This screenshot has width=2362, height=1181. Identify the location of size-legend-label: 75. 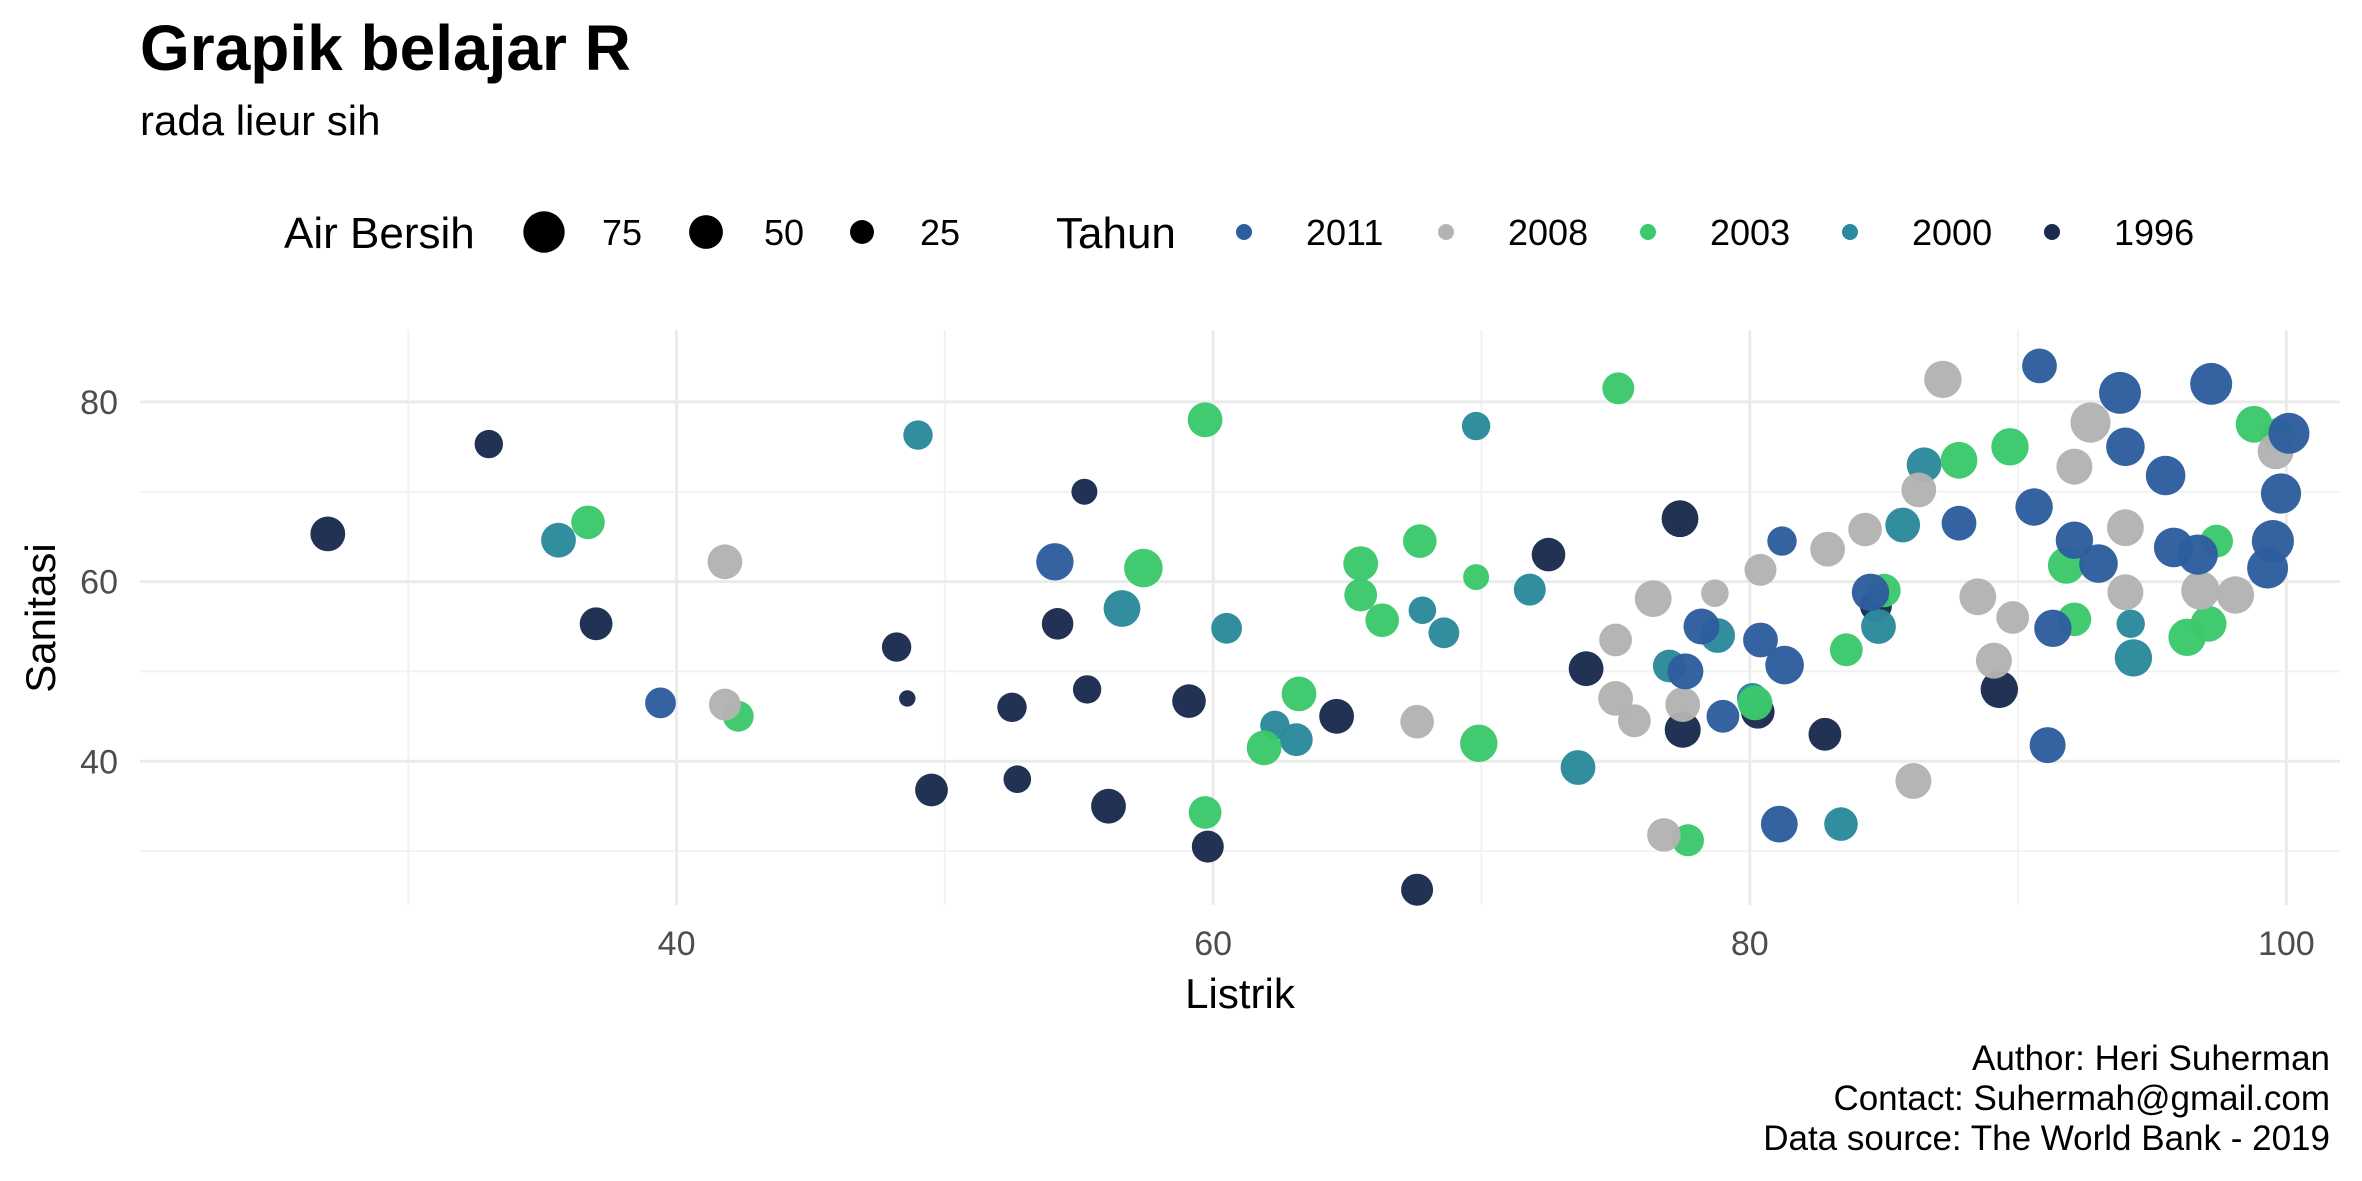
(622, 232).